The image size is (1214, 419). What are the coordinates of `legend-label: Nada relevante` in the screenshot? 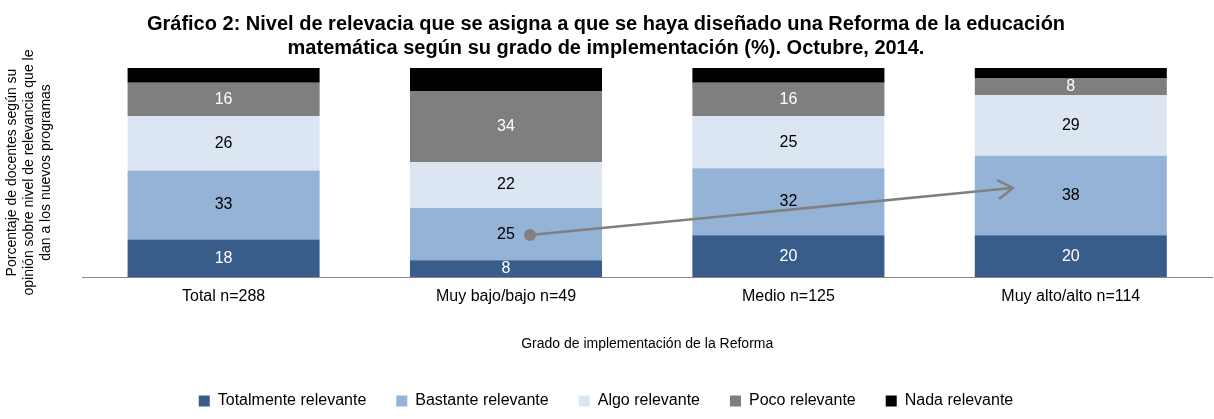 It's located at (959, 400).